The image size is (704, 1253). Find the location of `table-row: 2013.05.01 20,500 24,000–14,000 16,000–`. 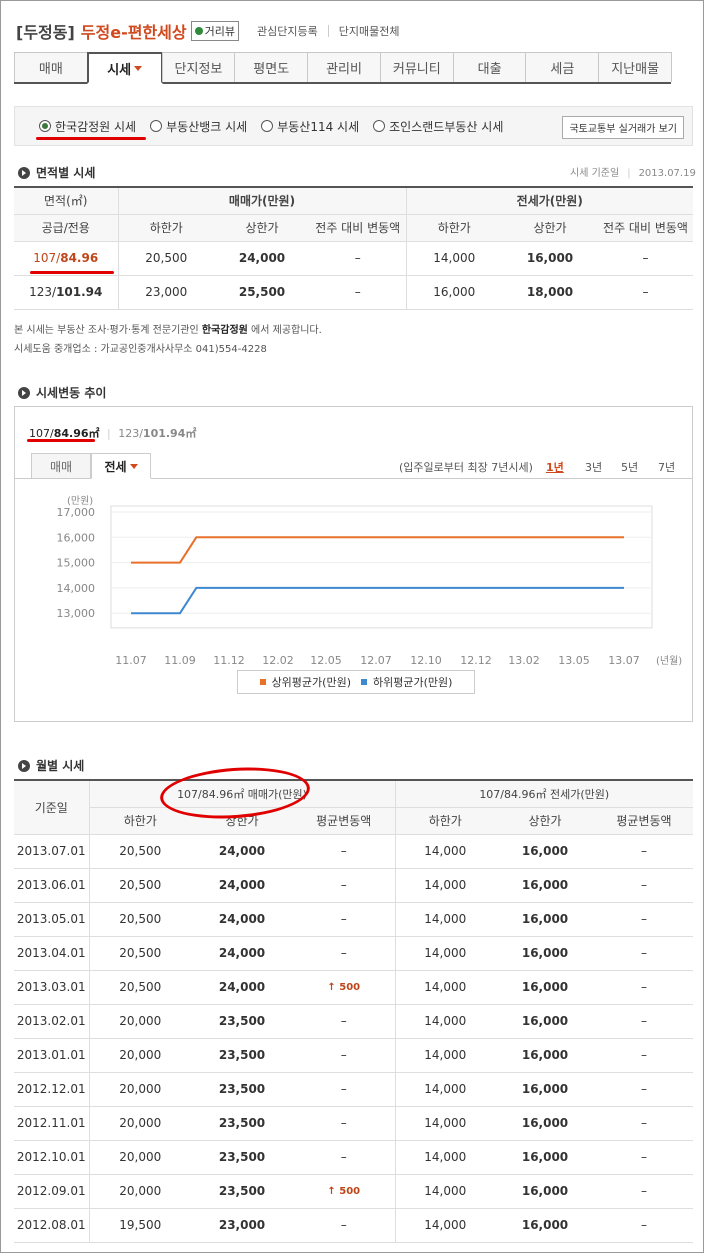

table-row: 2013.05.01 20,500 24,000–14,000 16,000– is located at coordinates (353, 919).